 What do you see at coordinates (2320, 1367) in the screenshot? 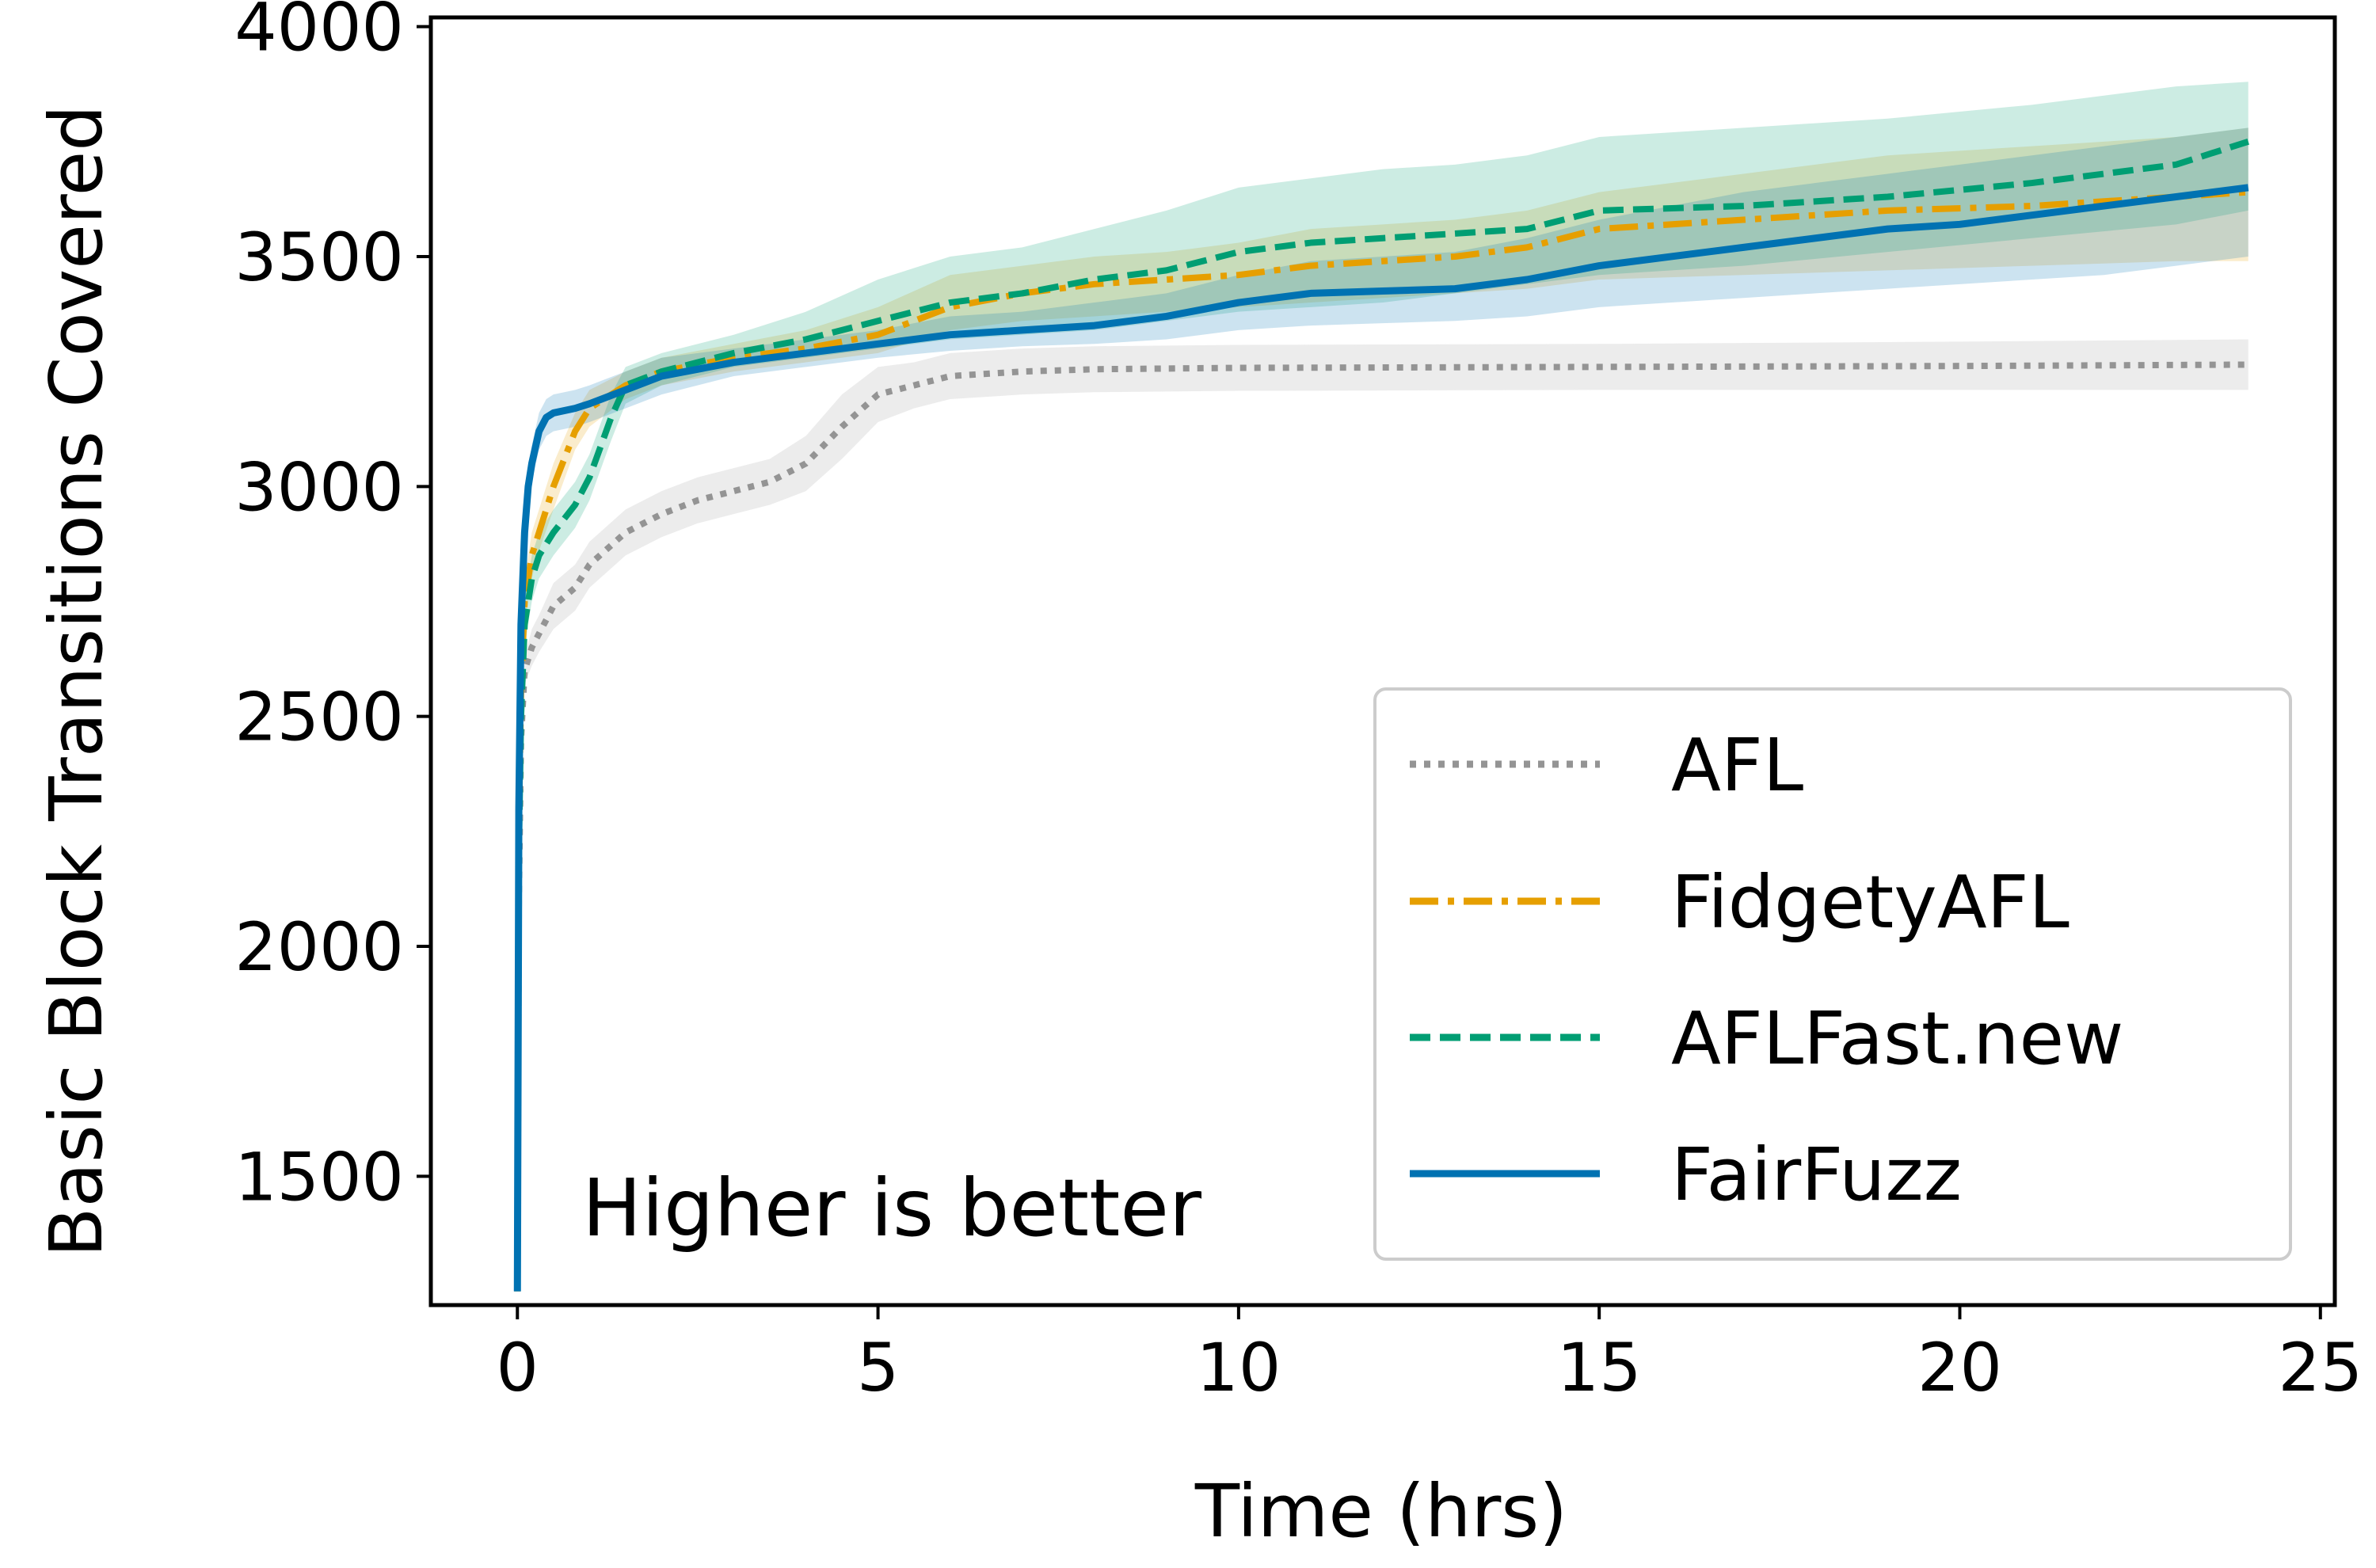
I see `x-tick-label: 25` at bounding box center [2320, 1367].